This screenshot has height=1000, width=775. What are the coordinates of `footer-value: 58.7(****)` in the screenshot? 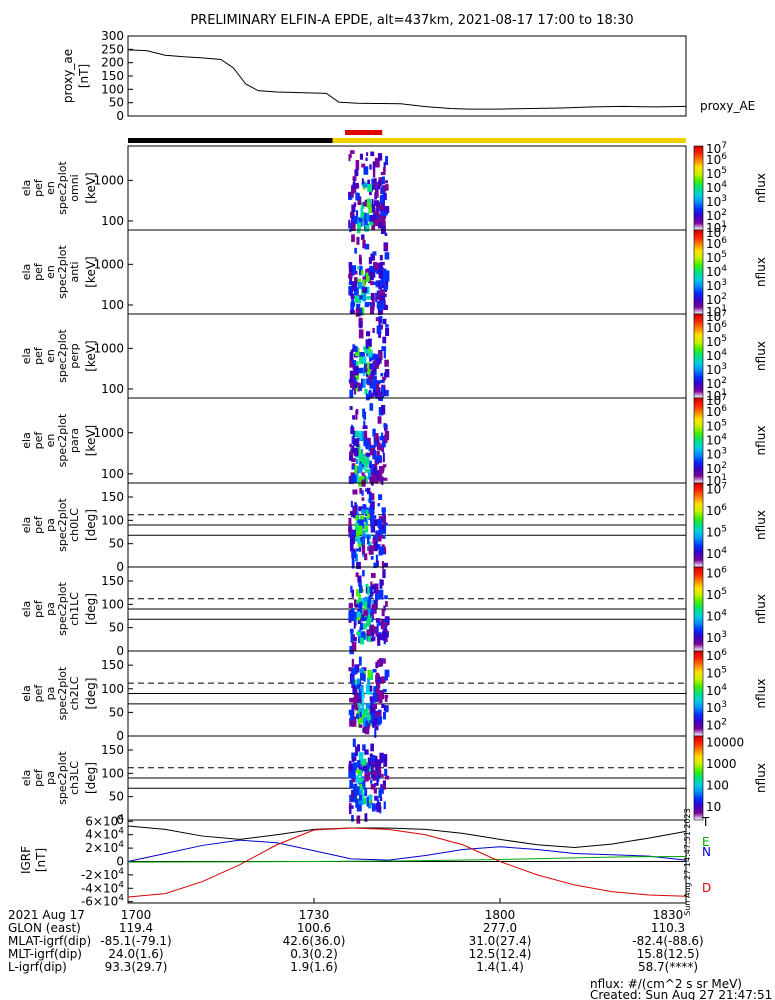 It's located at (668, 967).